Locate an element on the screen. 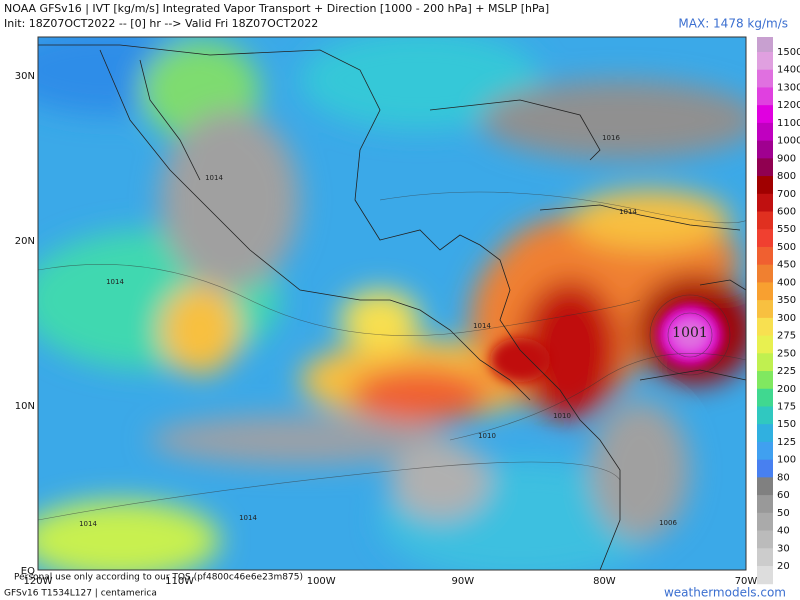  lon-label: 70W is located at coordinates (746, 581).